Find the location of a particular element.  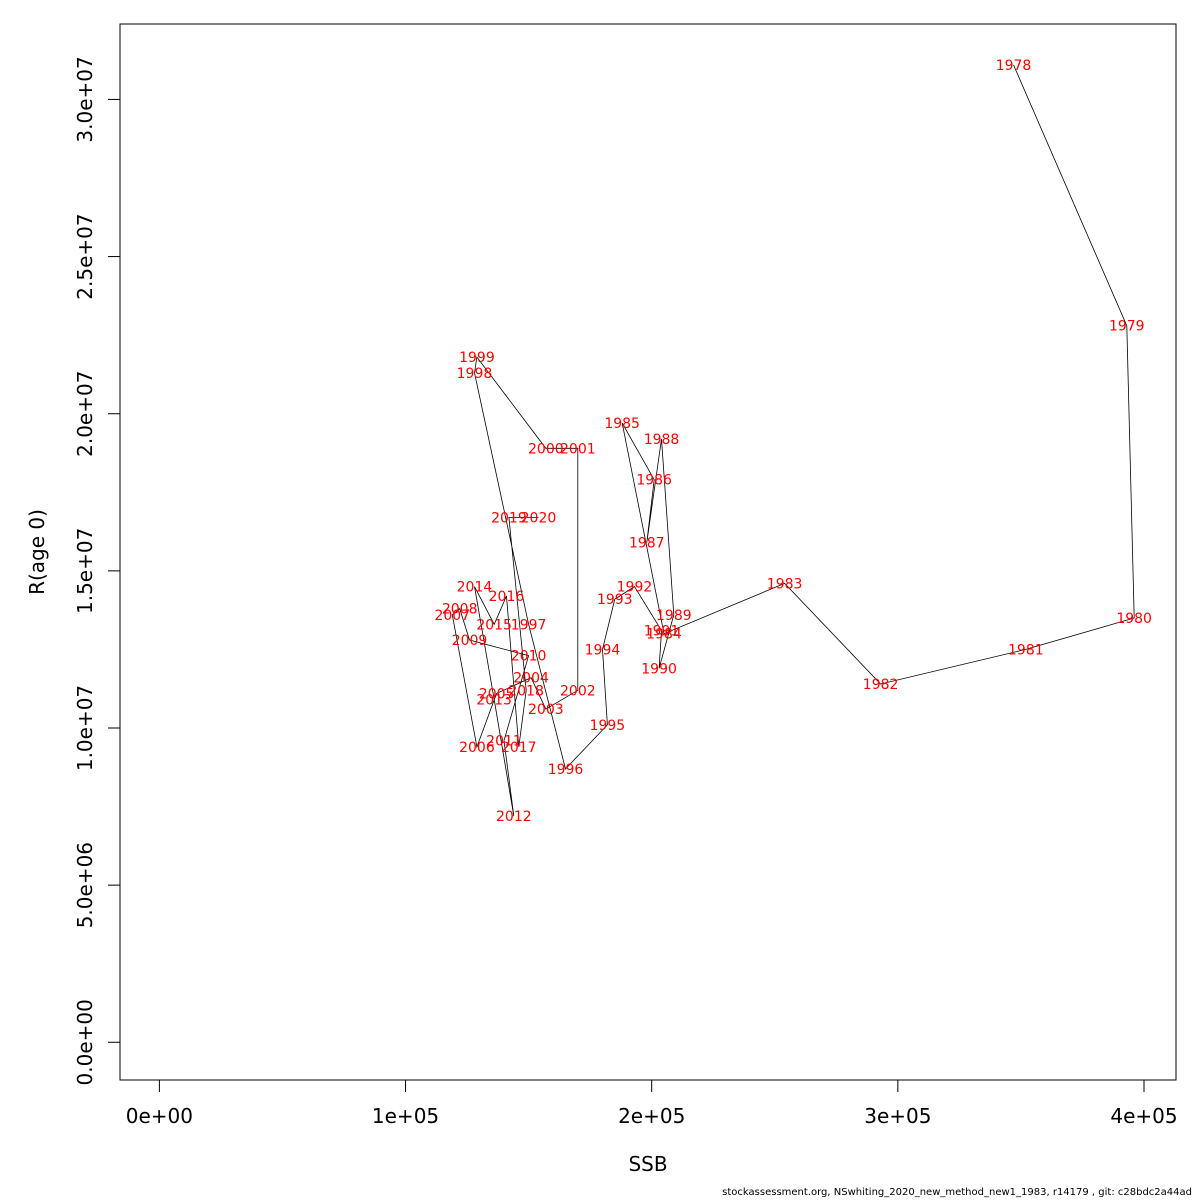

y-tick-label: 3.0e+07 is located at coordinates (85, 99).